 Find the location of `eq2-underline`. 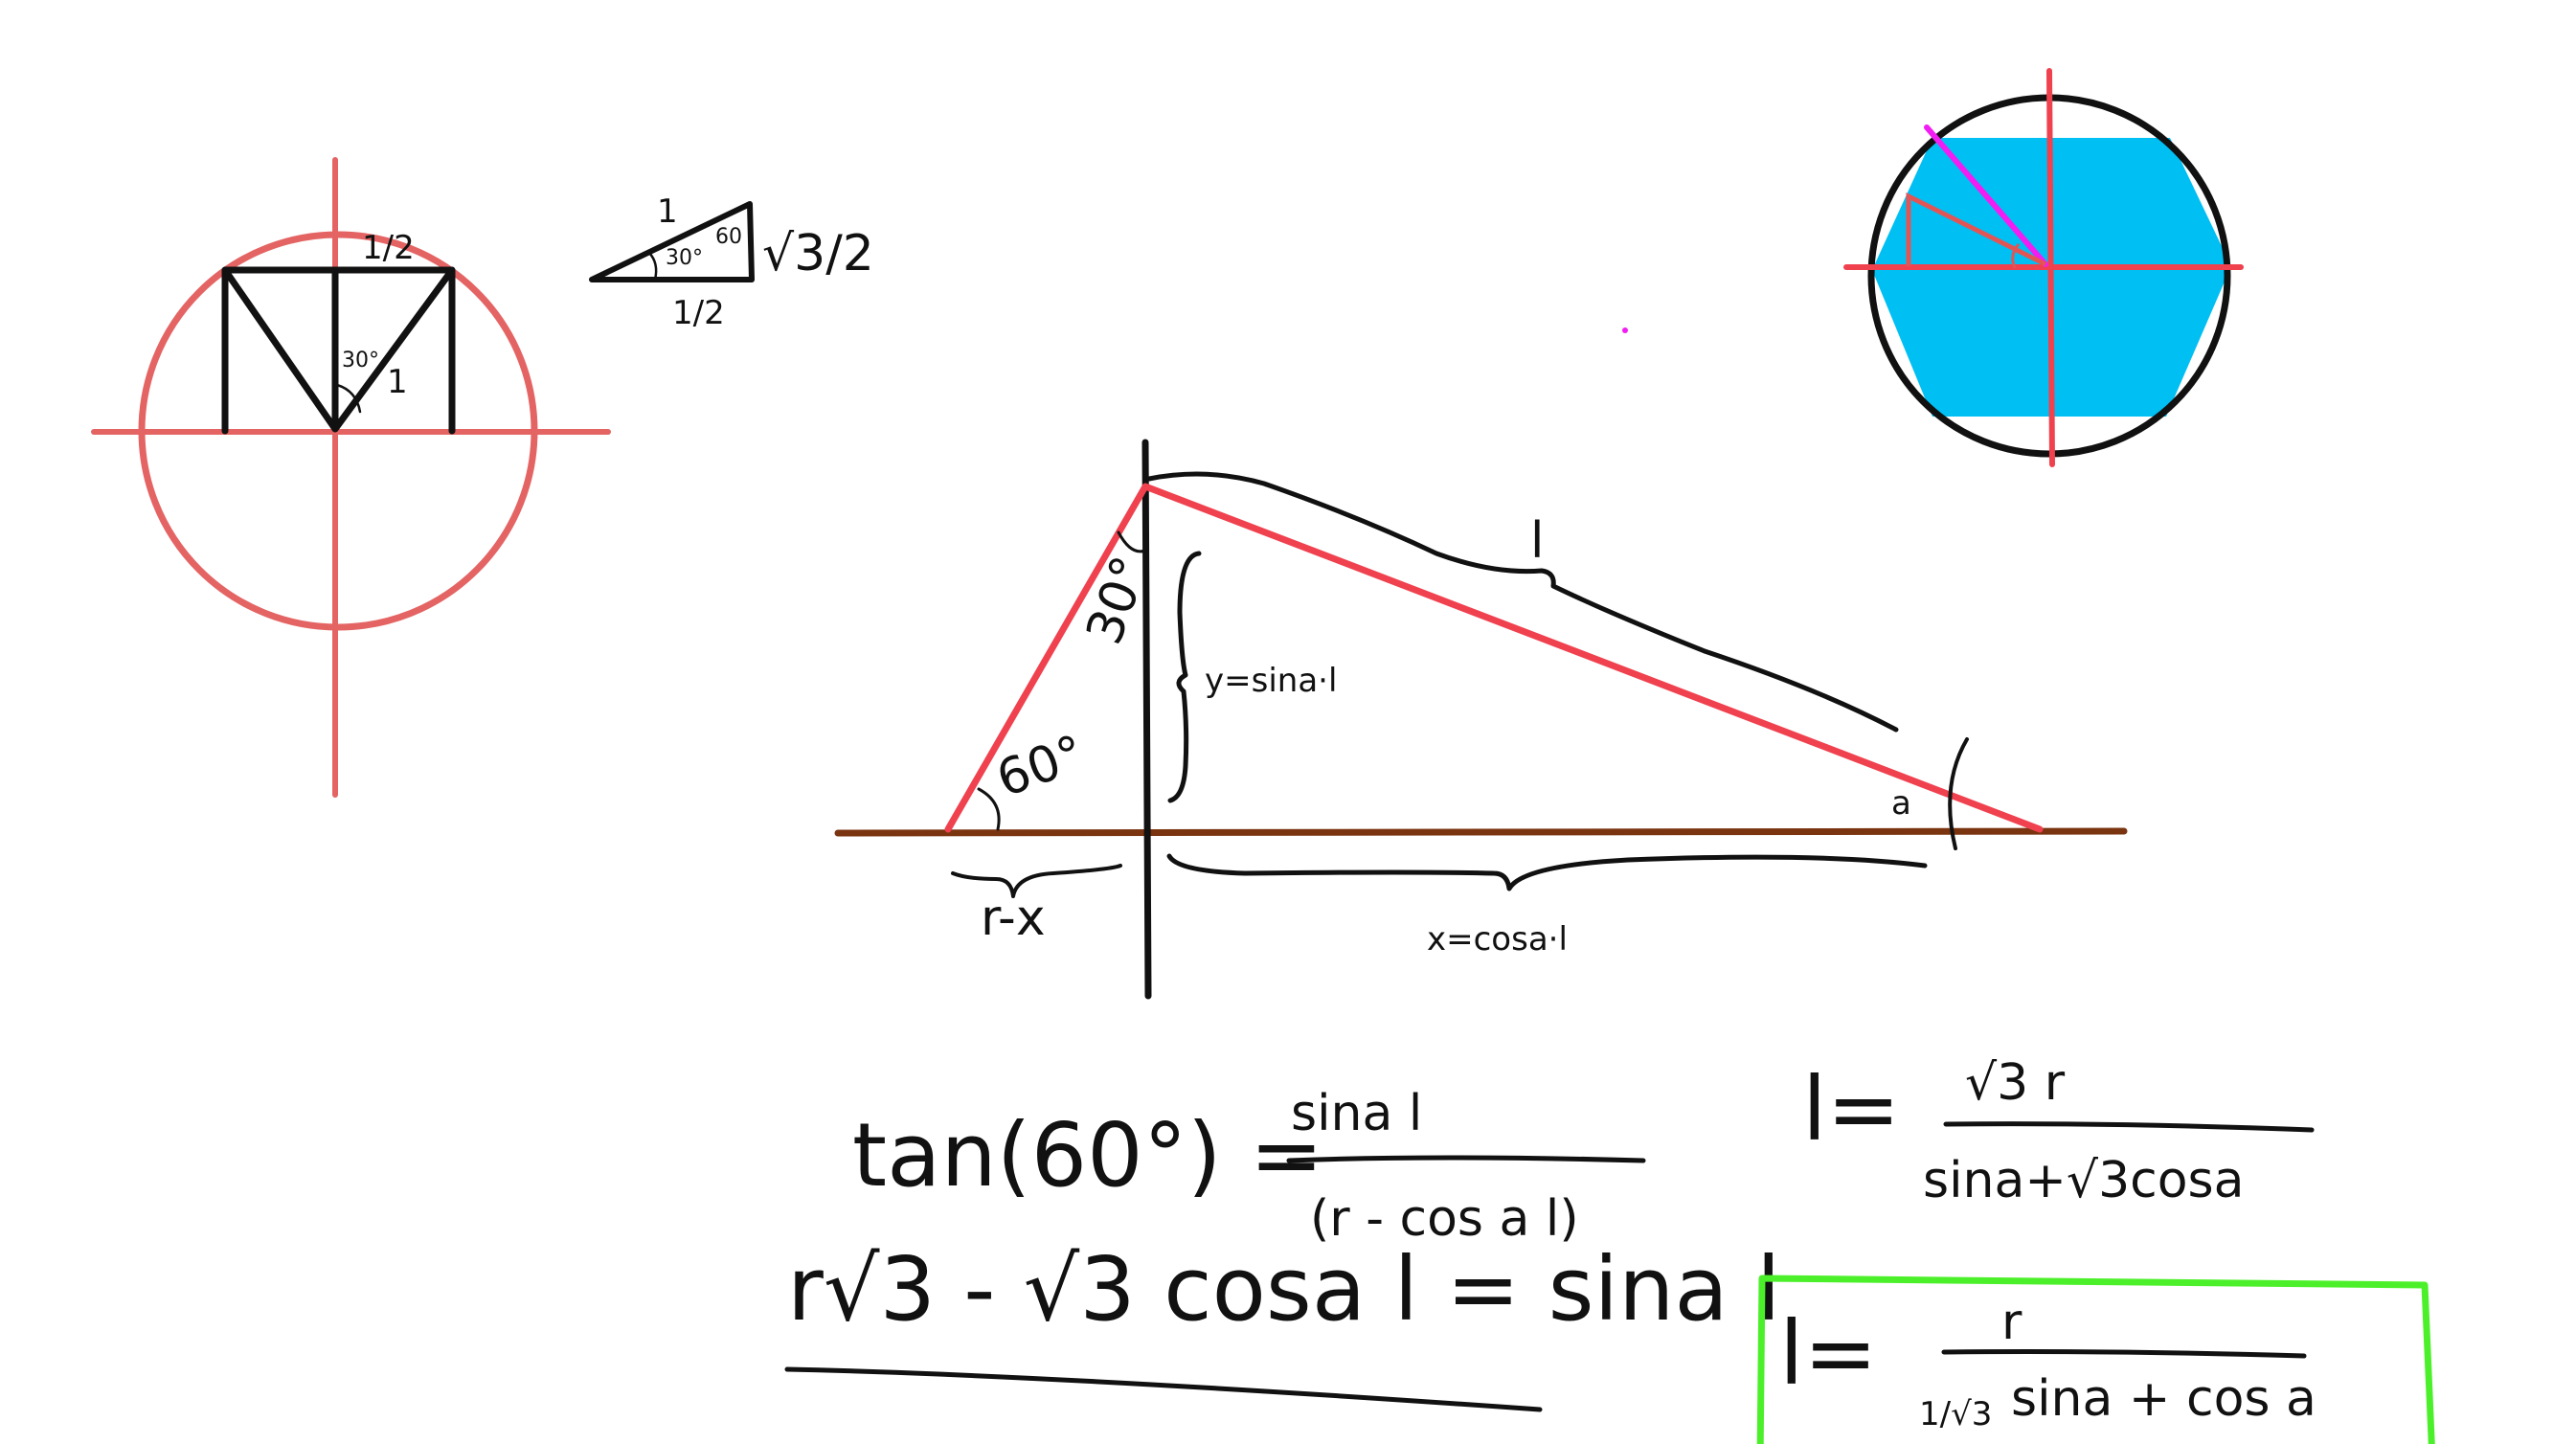

eq2-underline is located at coordinates (1163, 1389).